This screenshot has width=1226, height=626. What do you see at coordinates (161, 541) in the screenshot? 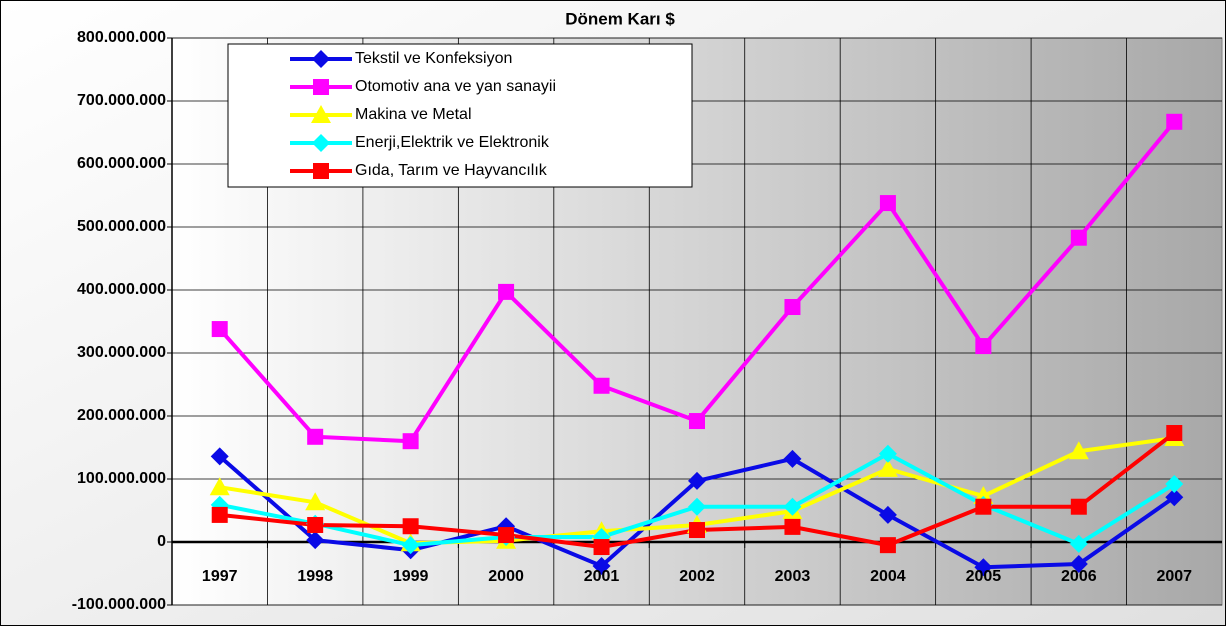
I see `y-tick-label: 0` at bounding box center [161, 541].